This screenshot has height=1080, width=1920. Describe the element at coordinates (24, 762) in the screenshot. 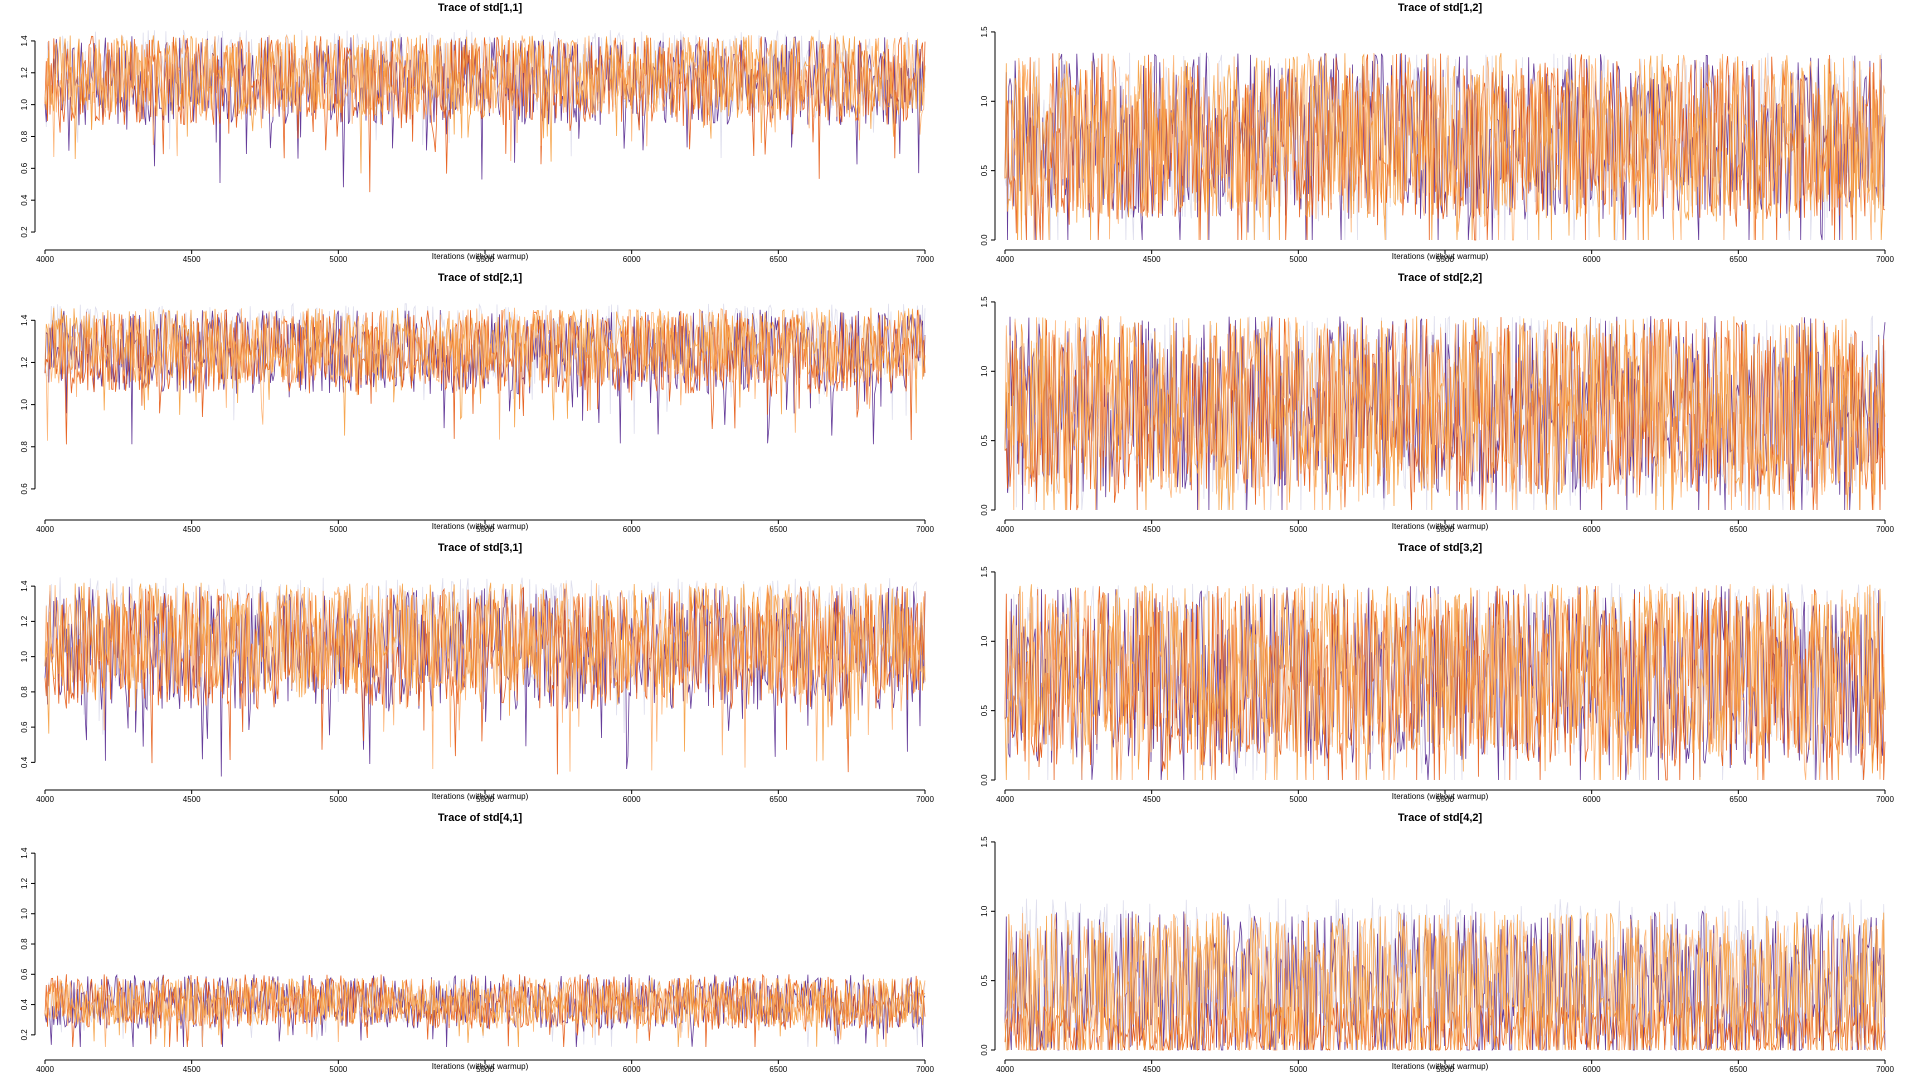

I see `y-tick-label: 0.4` at that location.